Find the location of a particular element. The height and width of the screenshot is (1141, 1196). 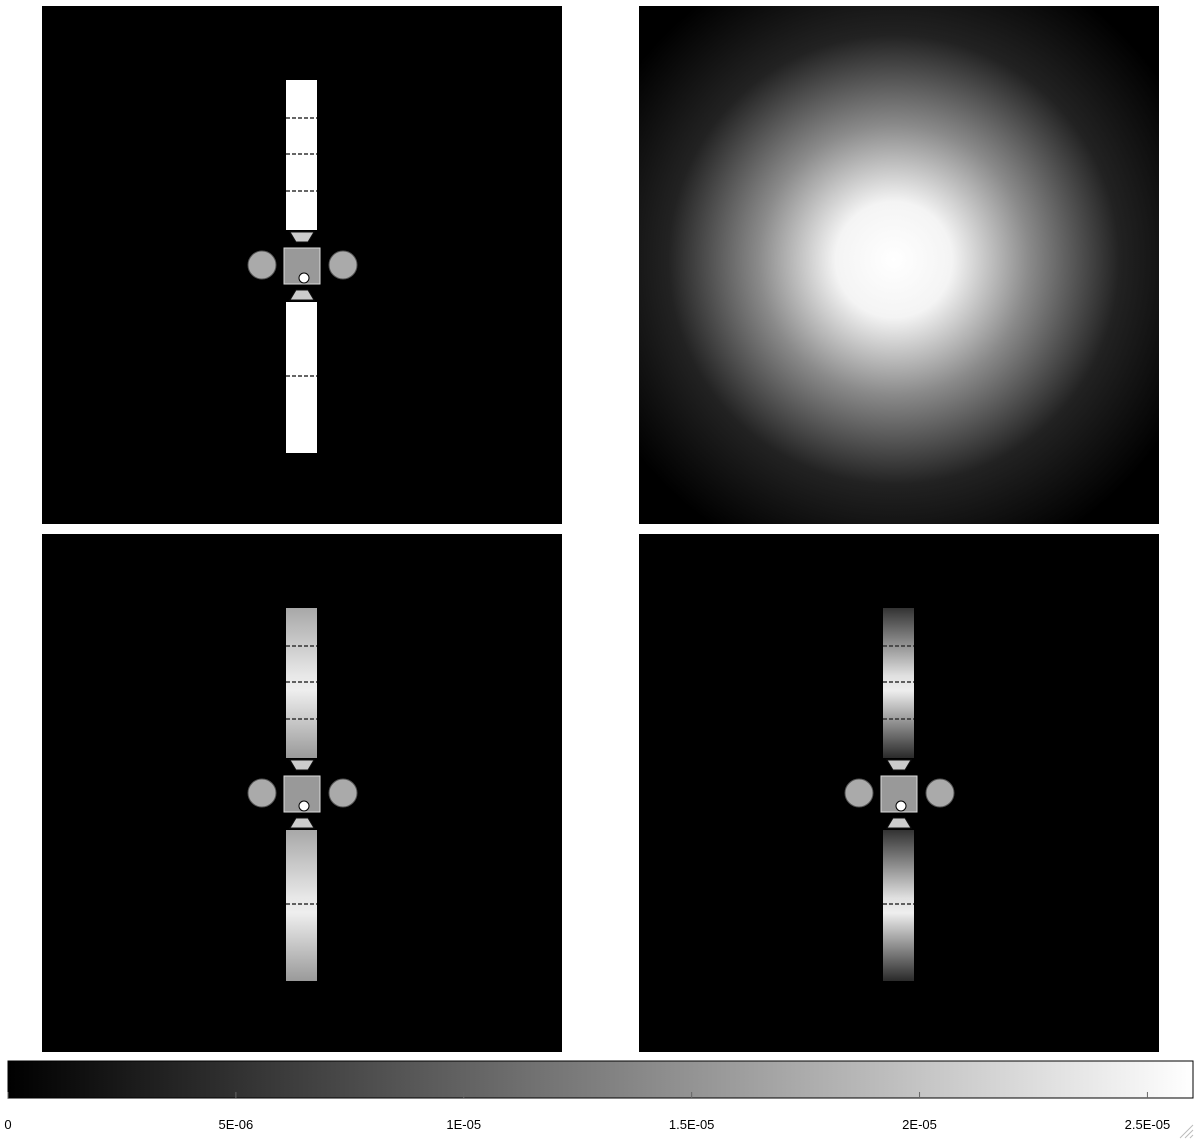

colorbar-tick-label: 0 is located at coordinates (7, 1124).